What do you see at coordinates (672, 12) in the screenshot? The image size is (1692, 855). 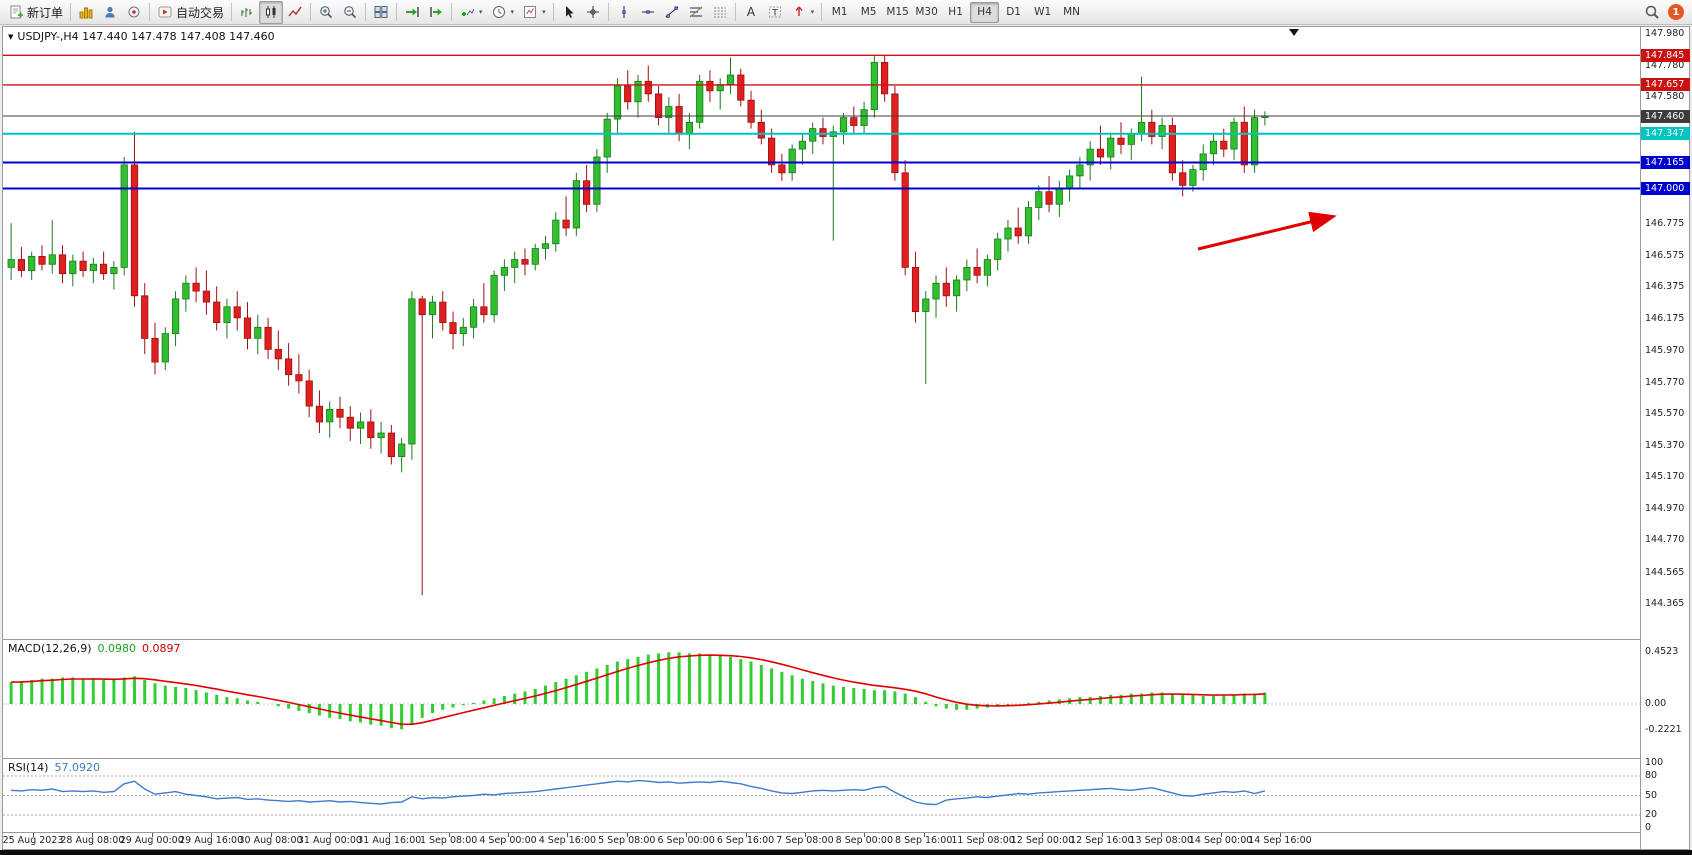 I see `trend-line-button` at bounding box center [672, 12].